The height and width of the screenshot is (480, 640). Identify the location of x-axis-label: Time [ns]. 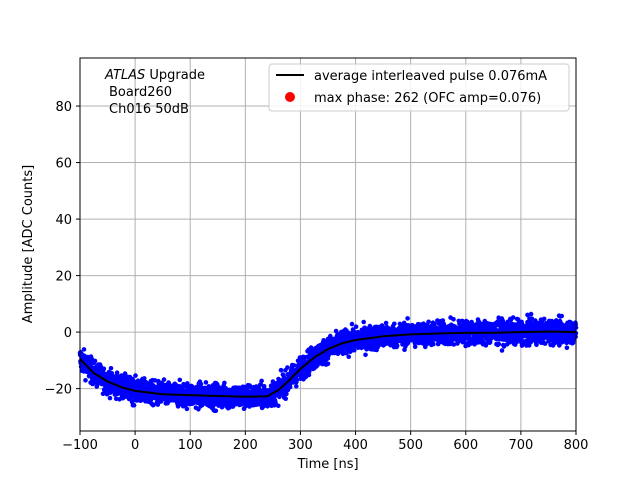
(327, 464).